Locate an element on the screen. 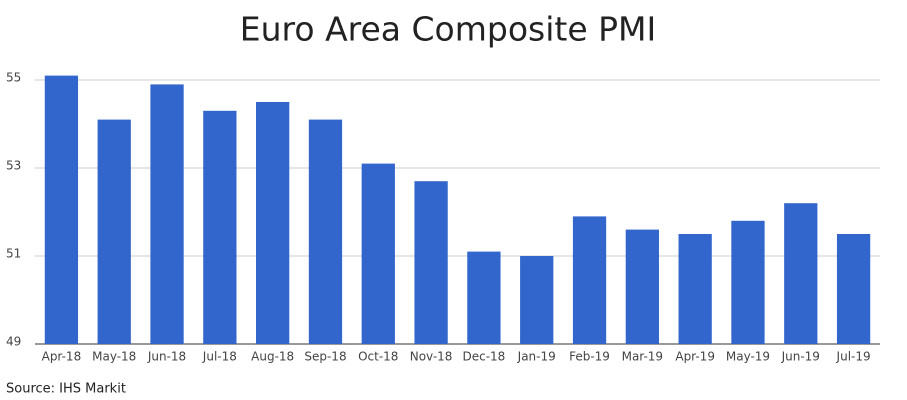  y-tick-label: 55 is located at coordinates (13, 78).